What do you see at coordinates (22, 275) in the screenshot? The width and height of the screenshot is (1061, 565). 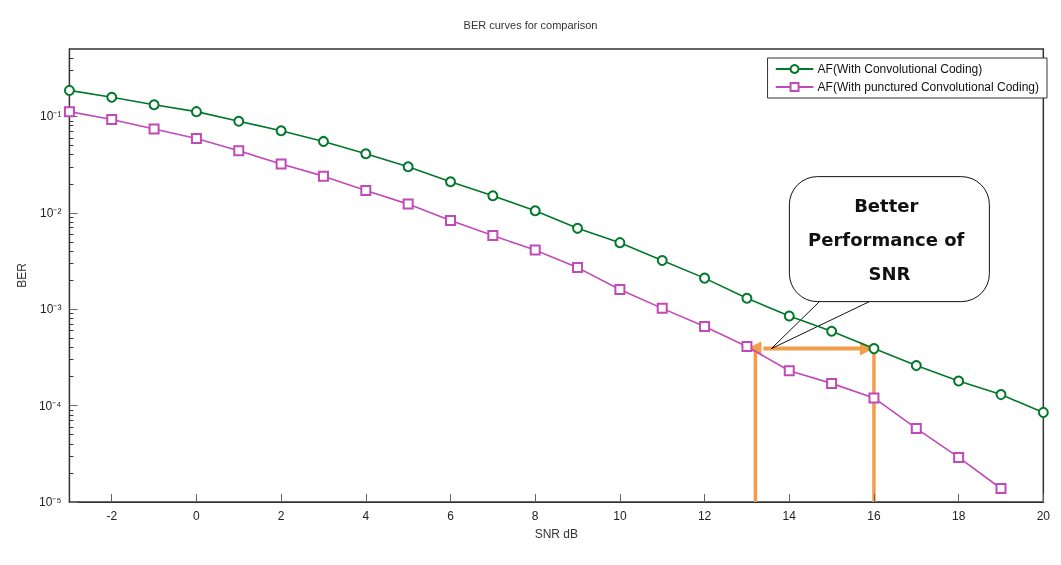 I see `y-axis-title: BER` at bounding box center [22, 275].